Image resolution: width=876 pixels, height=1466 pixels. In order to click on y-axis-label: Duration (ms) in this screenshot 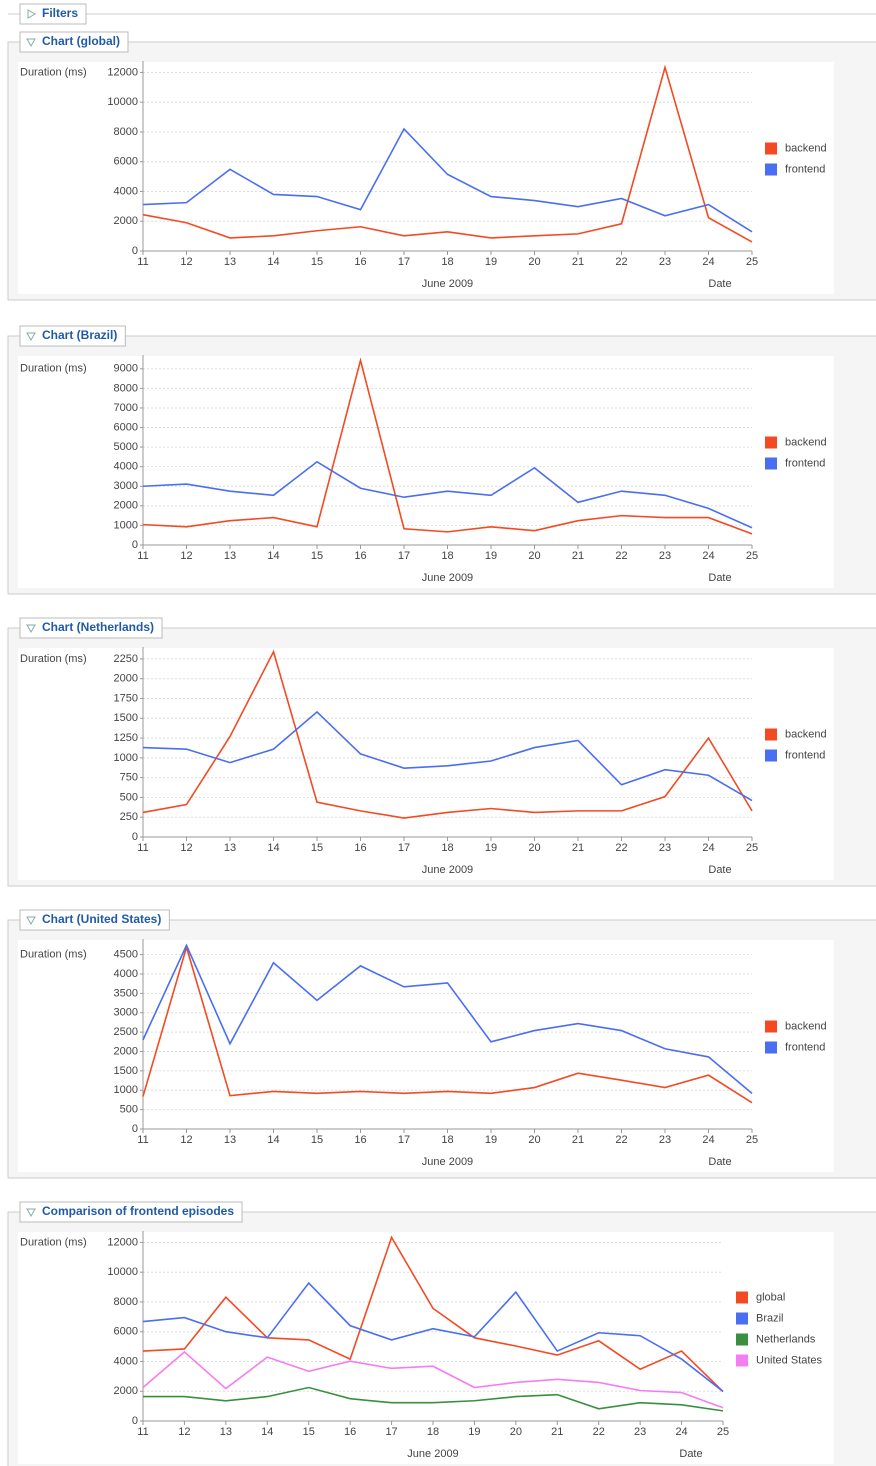, I will do `click(53, 955)`.